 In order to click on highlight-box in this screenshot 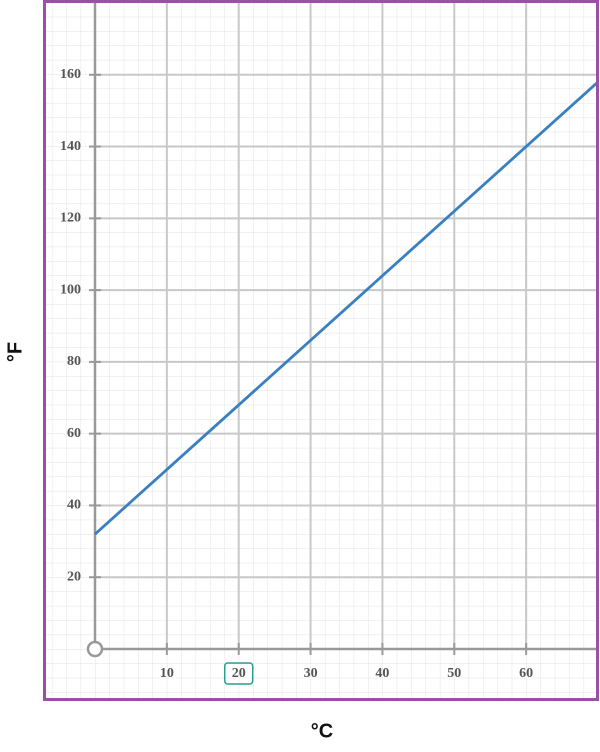, I will do `click(238, 673)`.